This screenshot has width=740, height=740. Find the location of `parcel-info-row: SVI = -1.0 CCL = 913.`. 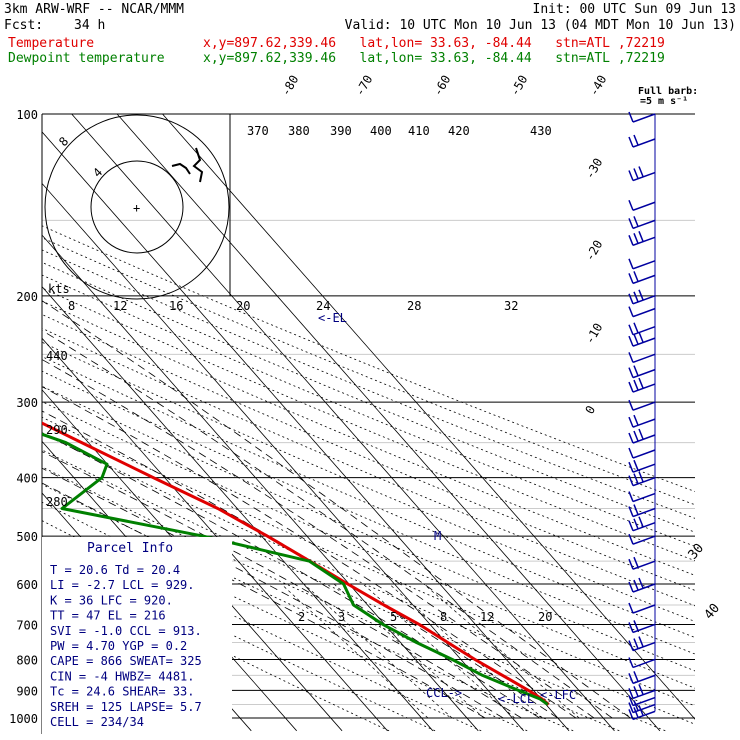

parcel-info-row: SVI = -1.0 CCL = 913. is located at coordinates (126, 631).